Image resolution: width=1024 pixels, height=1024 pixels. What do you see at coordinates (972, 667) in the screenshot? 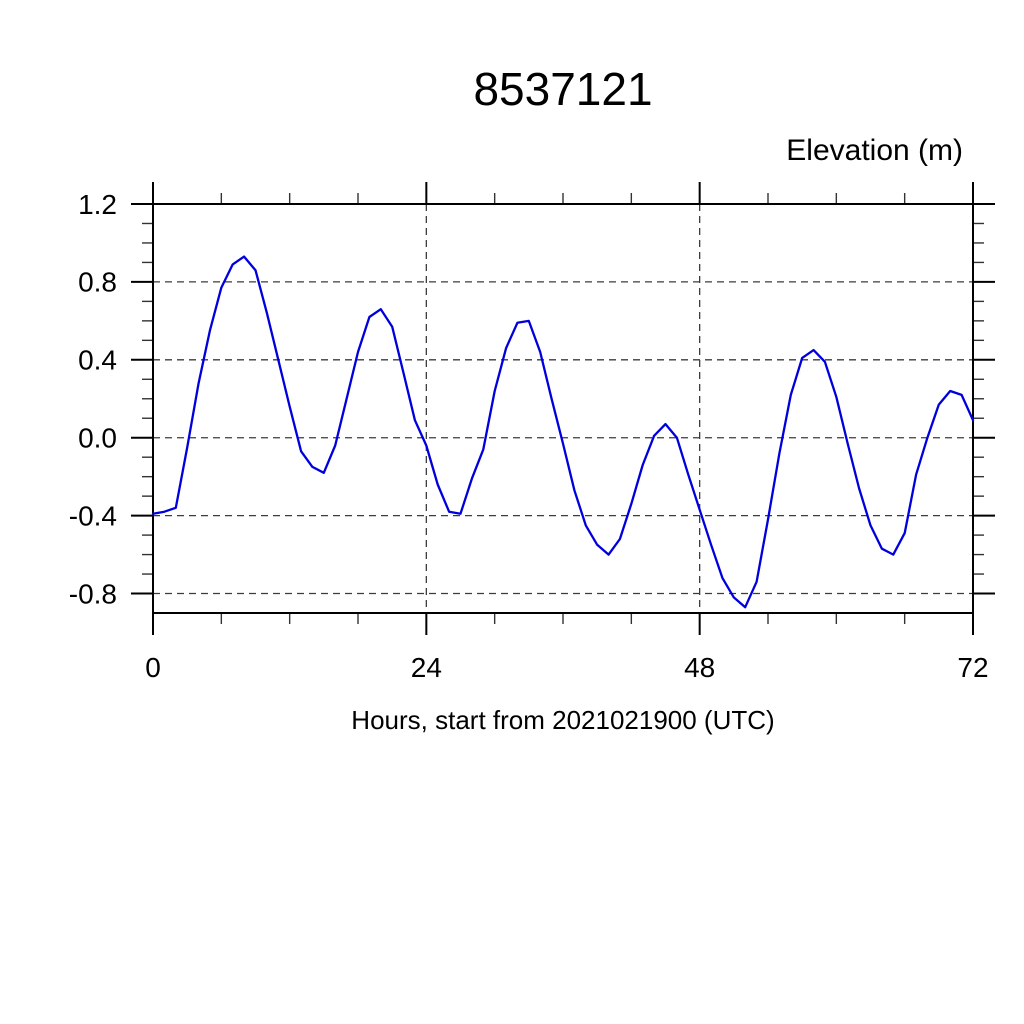
I see `x-tick-label: 72` at bounding box center [972, 667].